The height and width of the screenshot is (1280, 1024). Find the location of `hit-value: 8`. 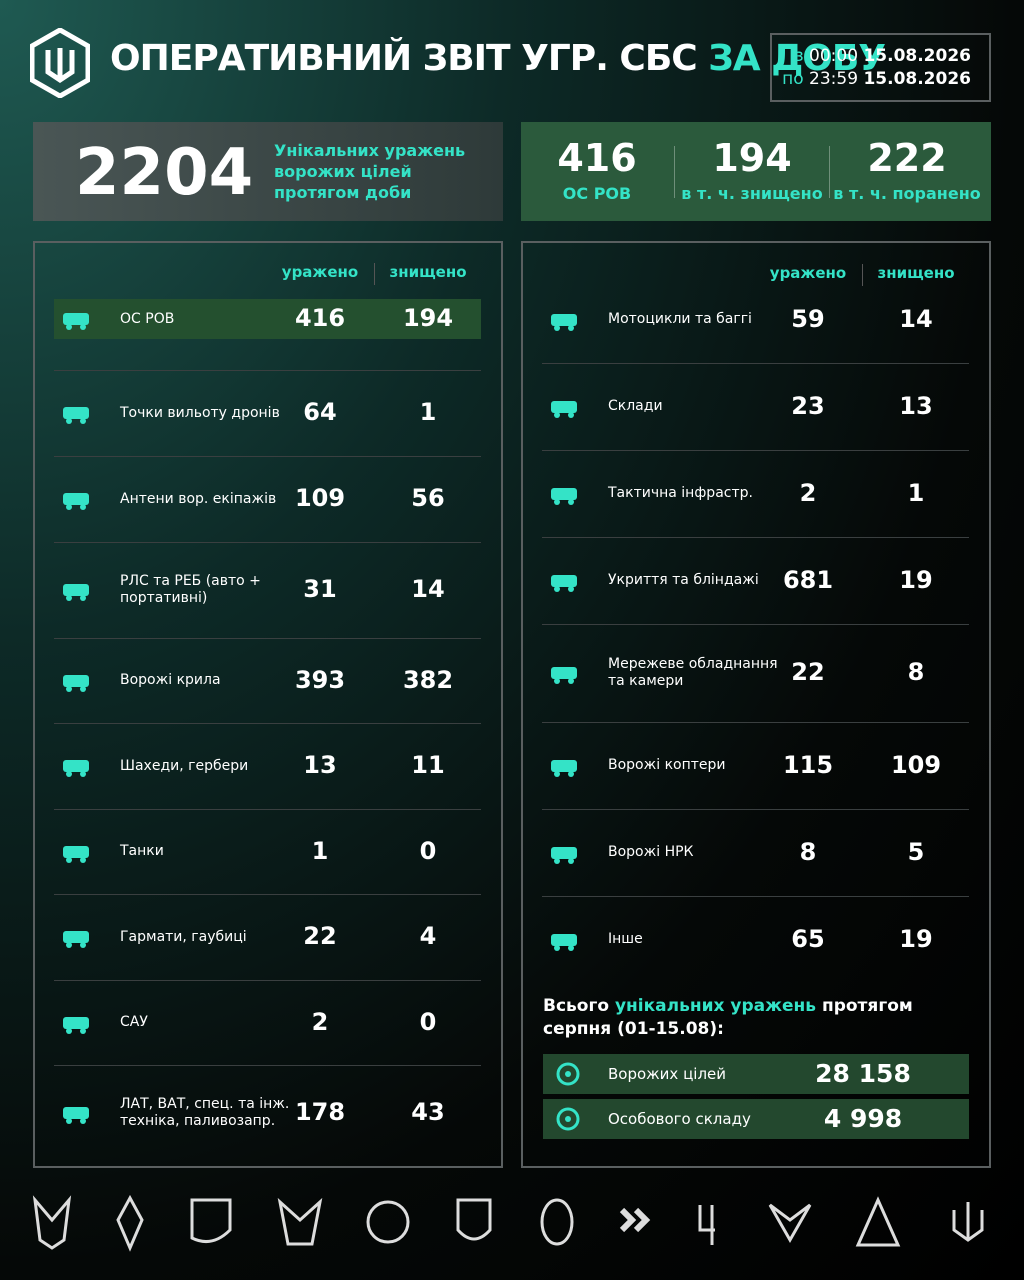

hit-value: 8 is located at coordinates (808, 851).